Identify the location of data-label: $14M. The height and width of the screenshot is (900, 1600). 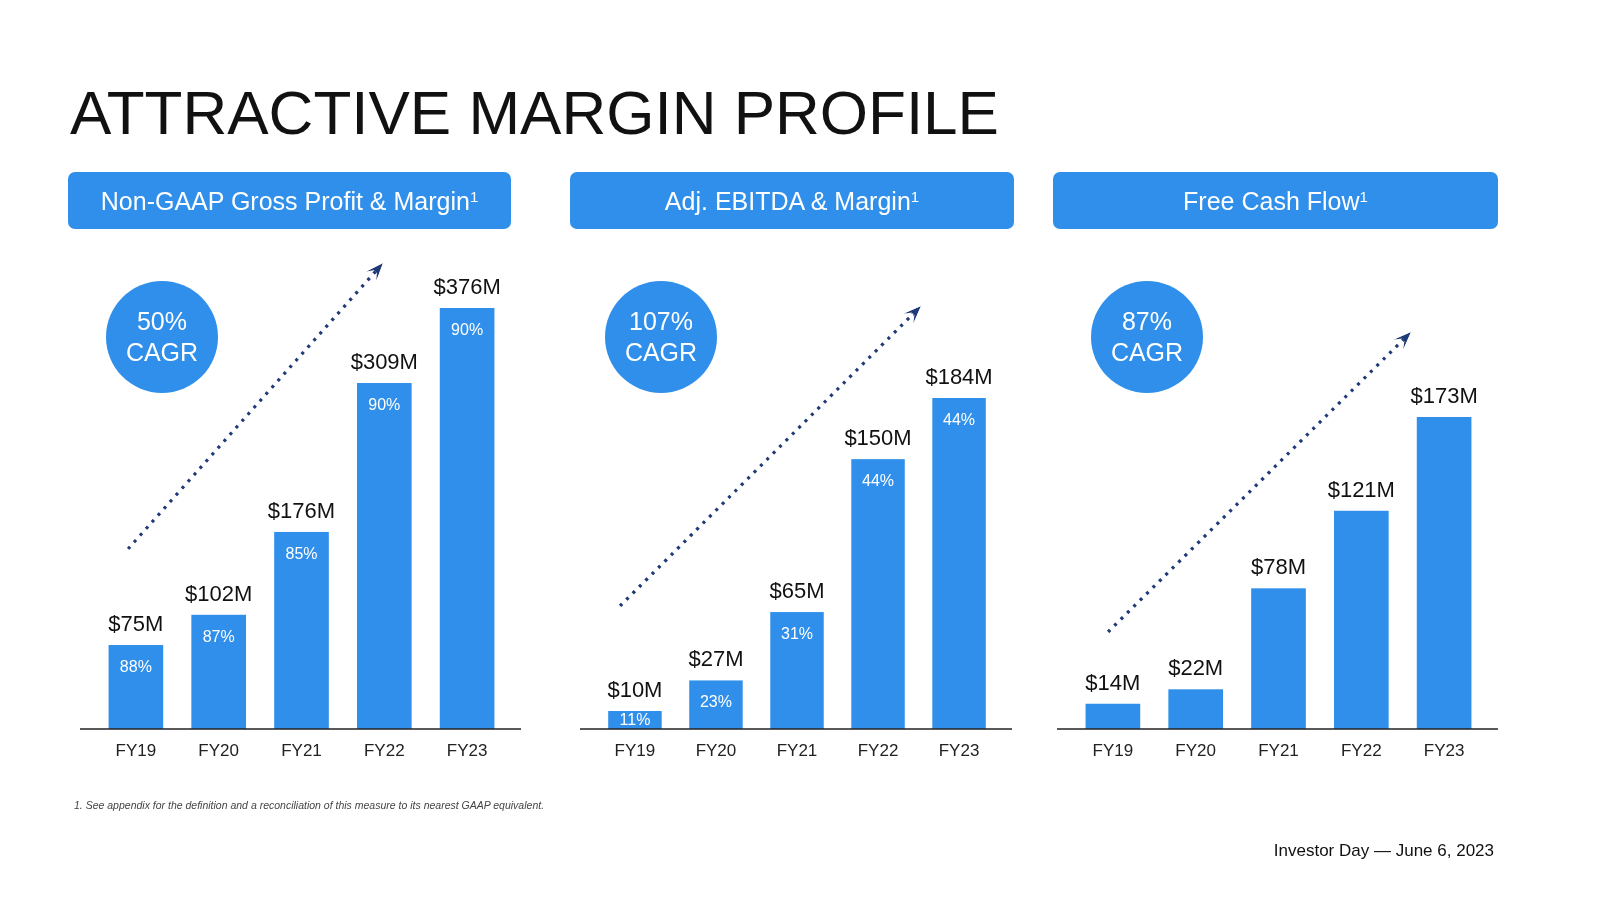
(1113, 682).